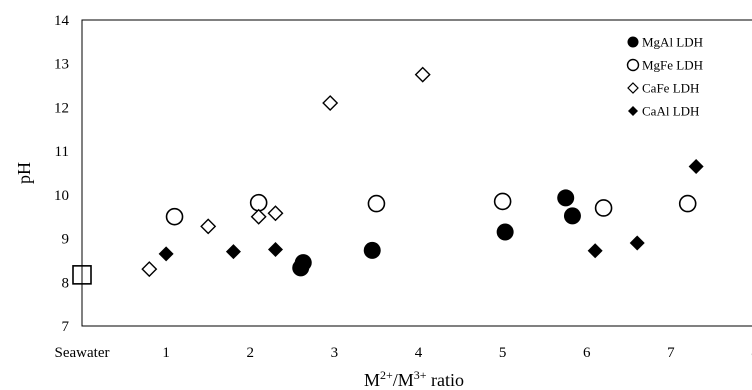  What do you see at coordinates (61, 108) in the screenshot?
I see `y-tick-label: 12` at bounding box center [61, 108].